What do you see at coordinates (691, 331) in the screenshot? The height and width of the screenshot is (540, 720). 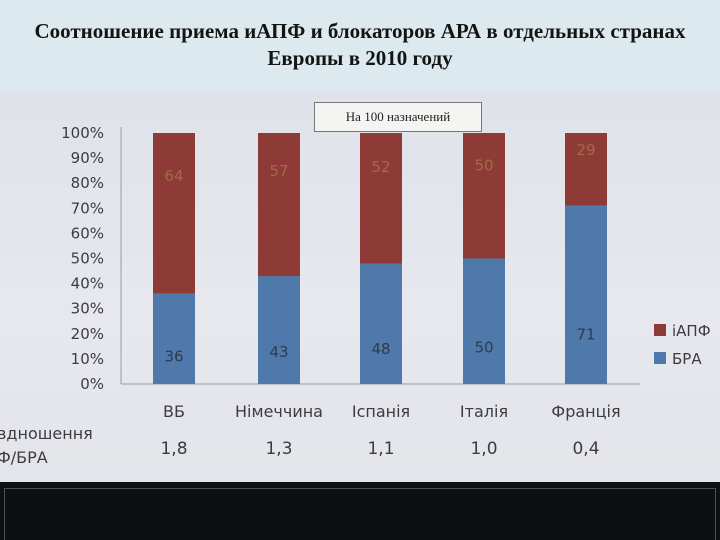 I see `legend-label: іАПФ` at bounding box center [691, 331].